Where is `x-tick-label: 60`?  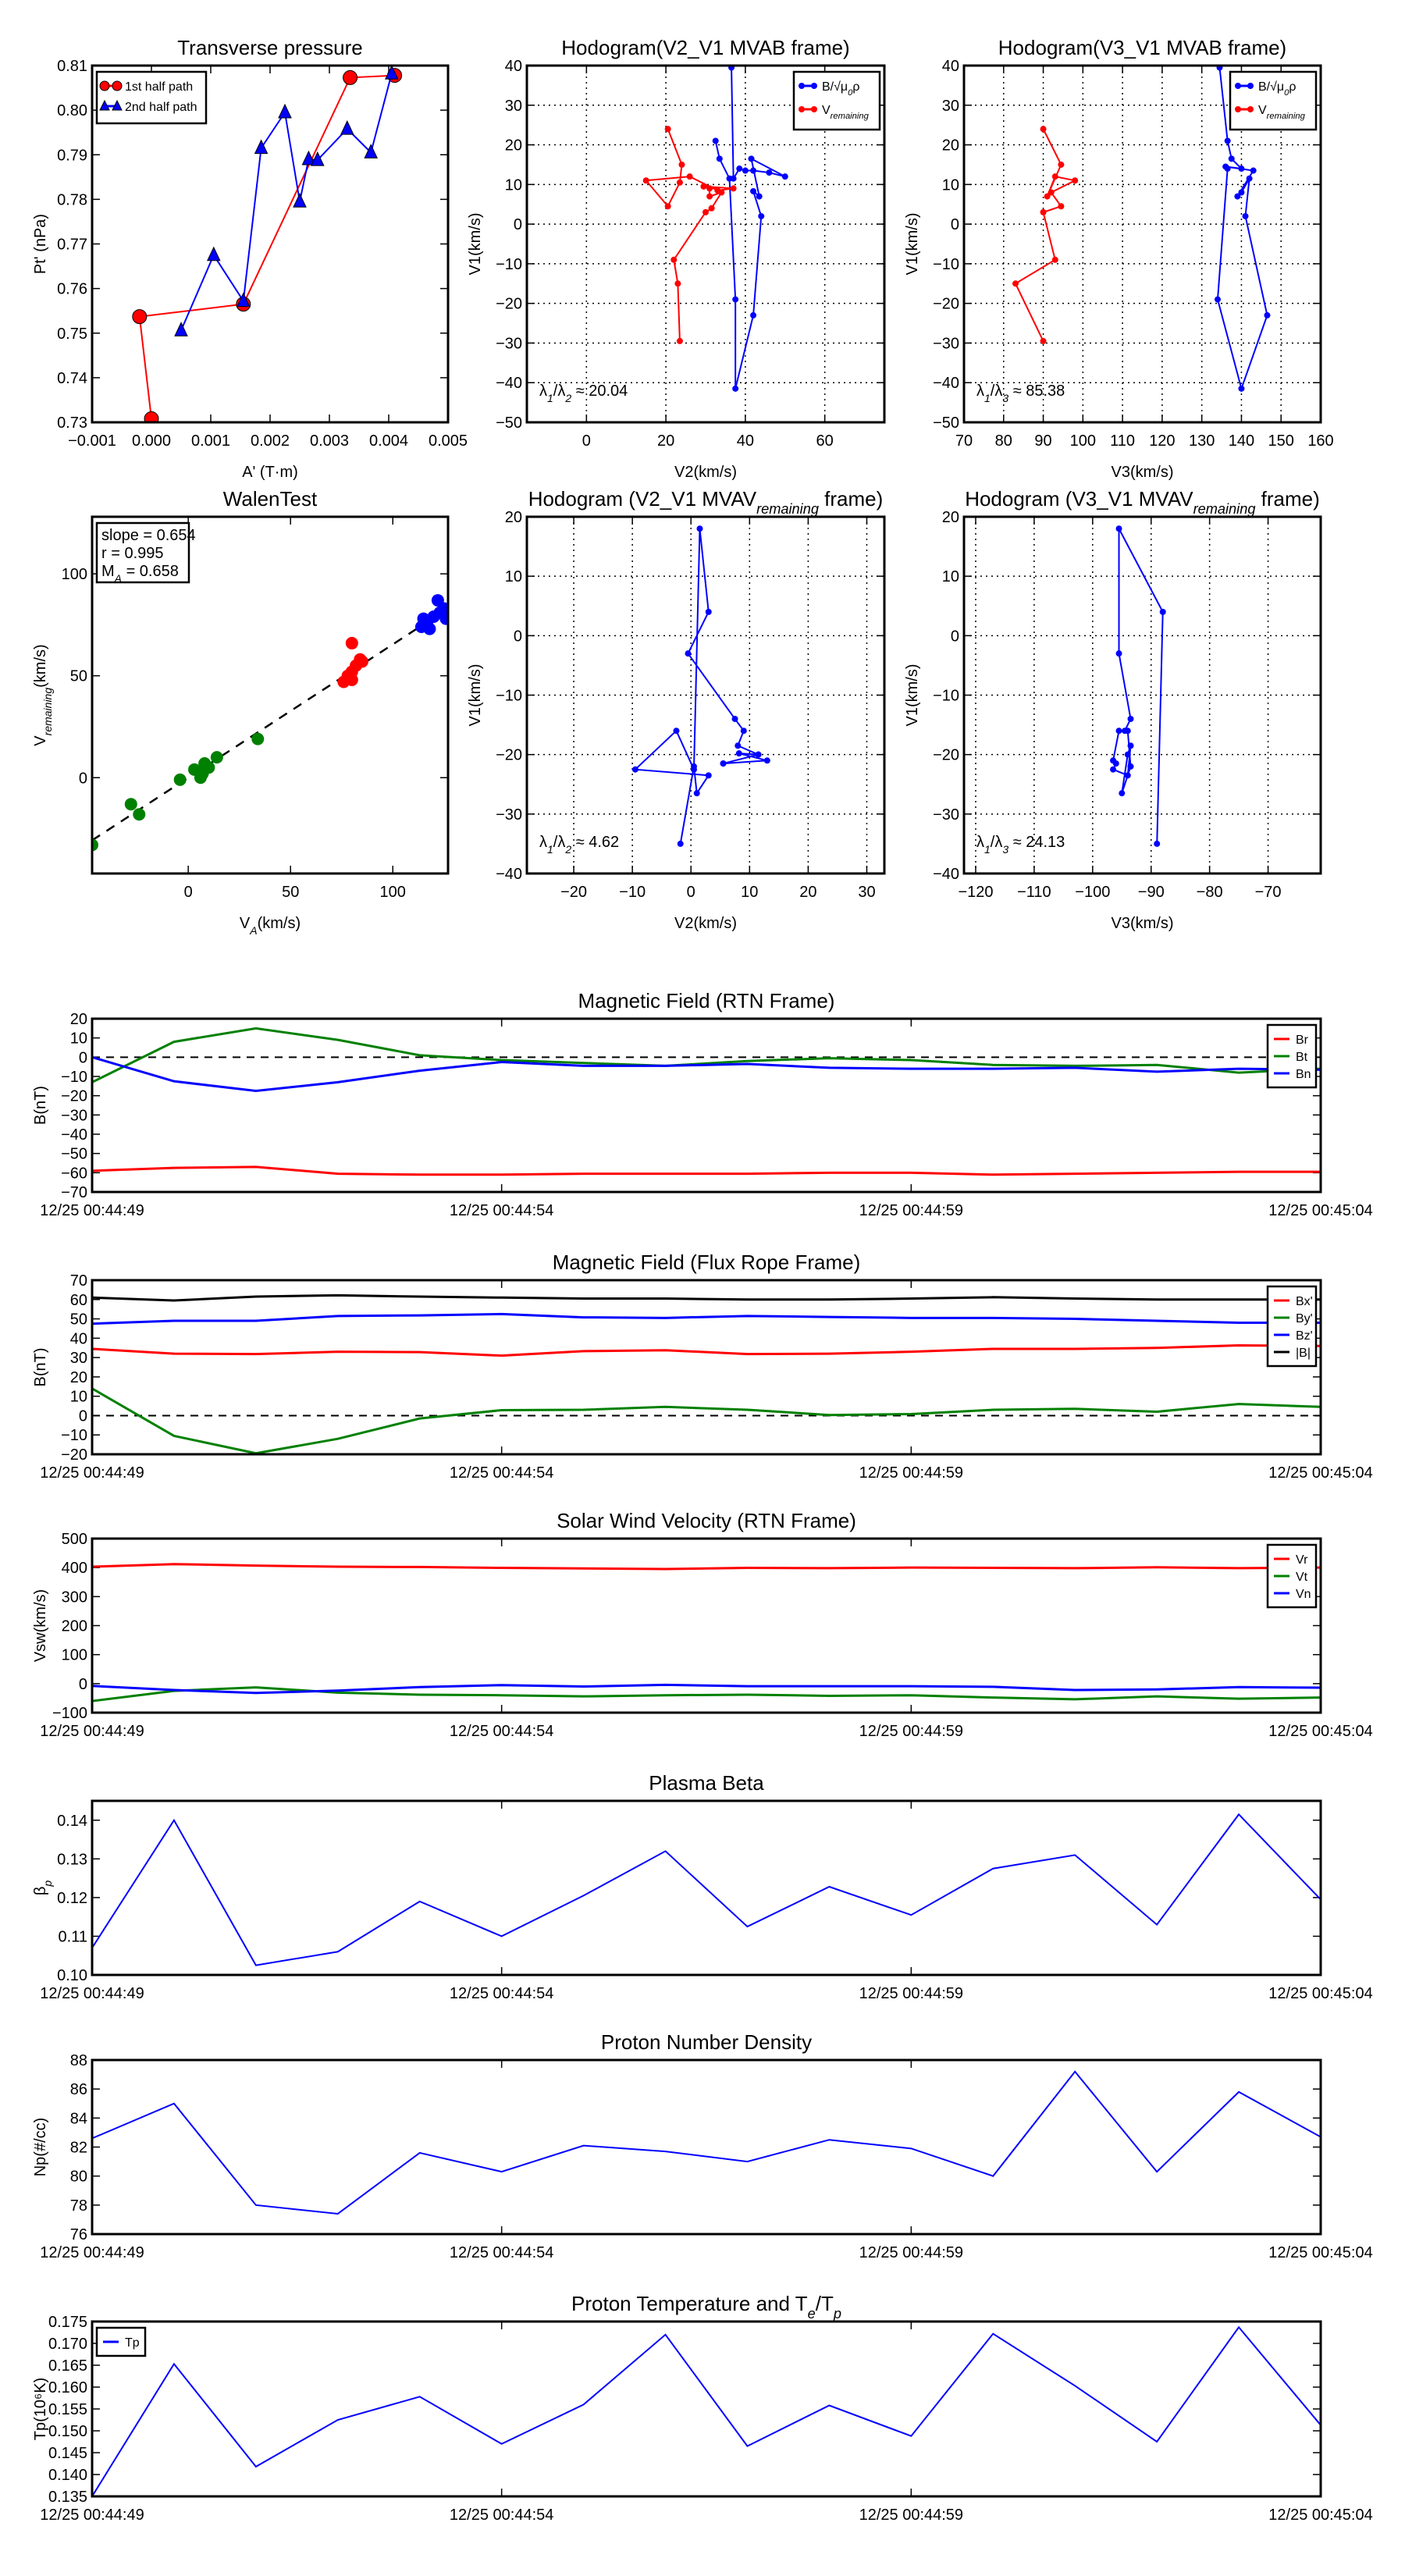
x-tick-label: 60 is located at coordinates (825, 441).